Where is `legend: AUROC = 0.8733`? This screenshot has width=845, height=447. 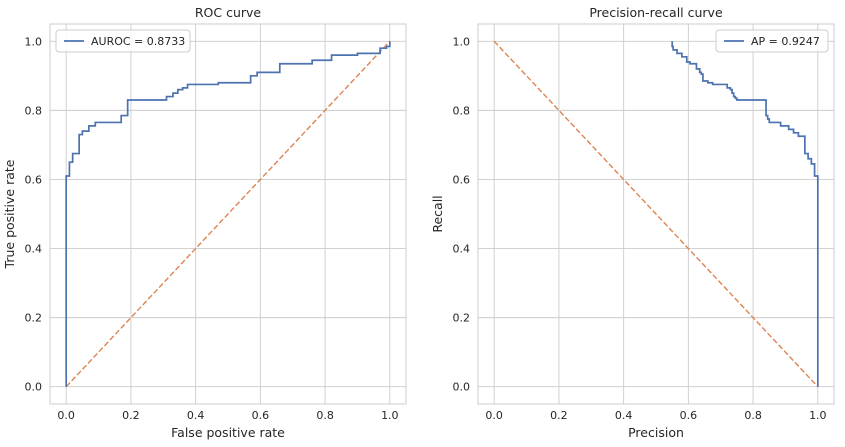
legend: AUROC = 0.8733 is located at coordinates (123, 41).